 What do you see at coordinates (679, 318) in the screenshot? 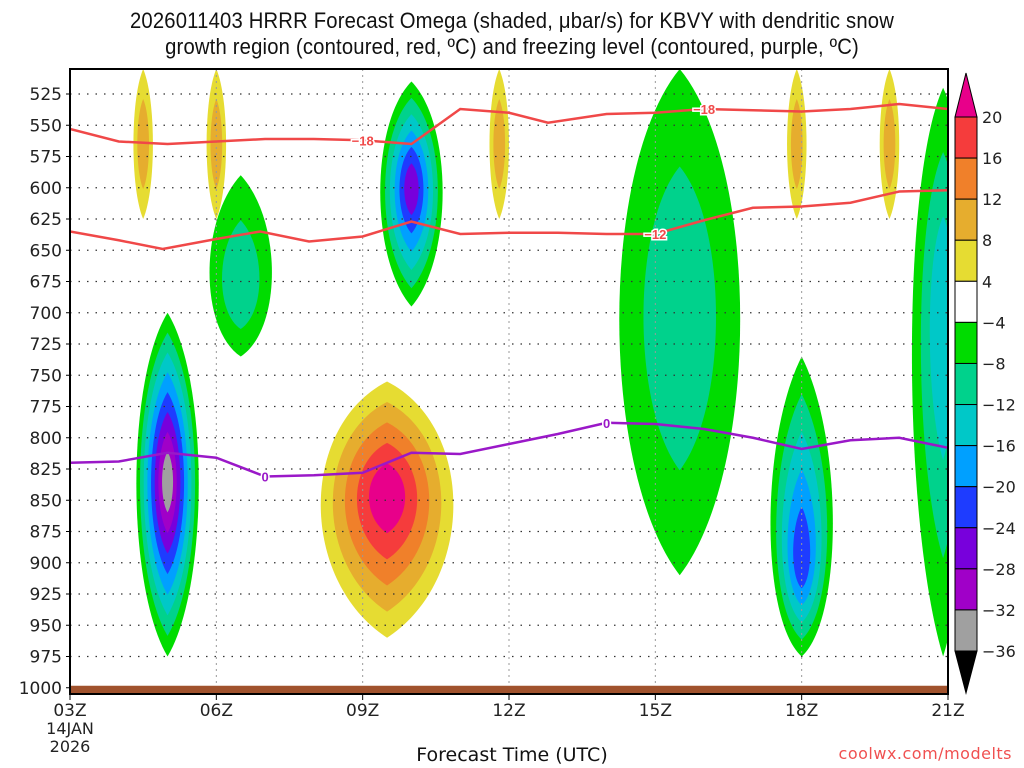
I see `omega-region-broad-upward-motion-15z` at bounding box center [679, 318].